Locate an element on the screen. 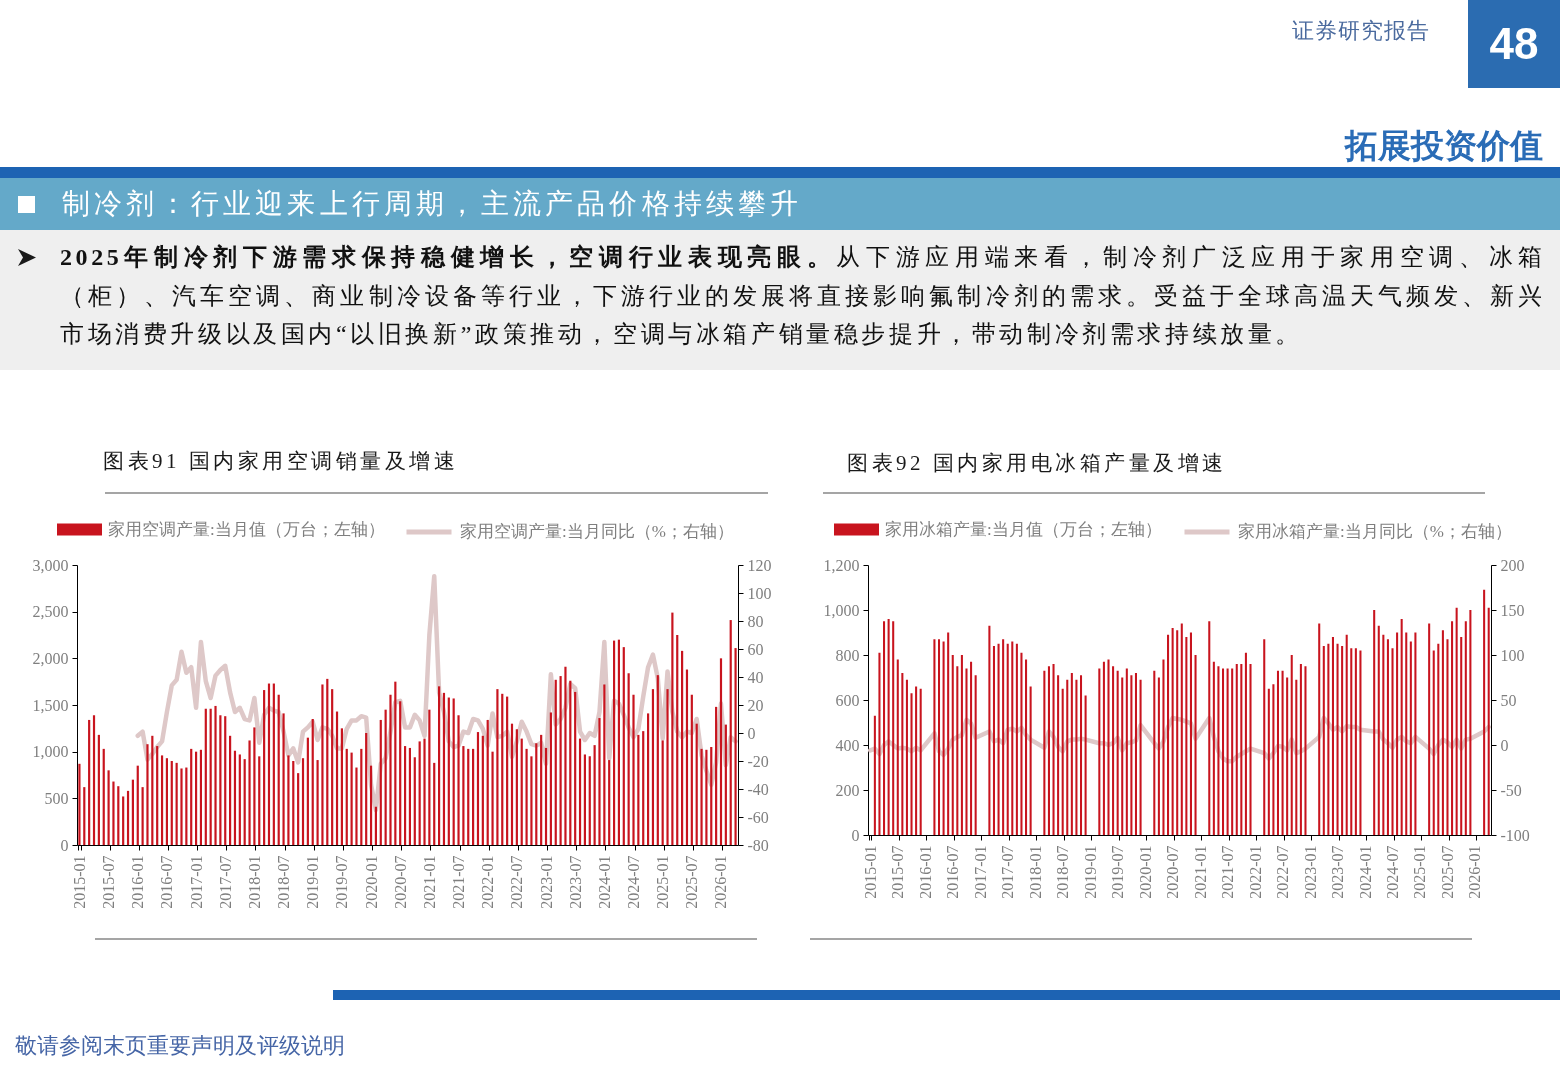  y2-tick-label: -40 is located at coordinates (758, 789).